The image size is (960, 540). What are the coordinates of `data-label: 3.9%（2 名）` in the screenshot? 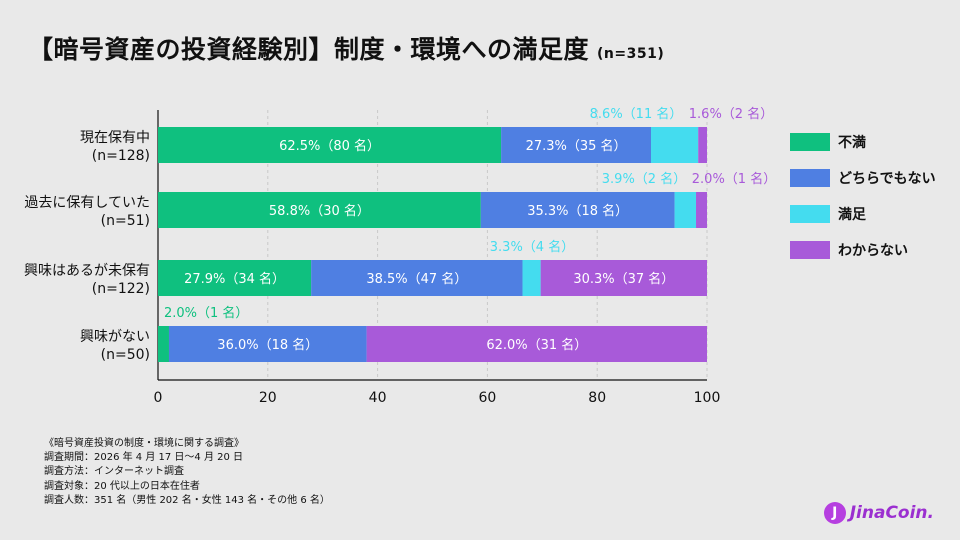 It's located at (644, 179).